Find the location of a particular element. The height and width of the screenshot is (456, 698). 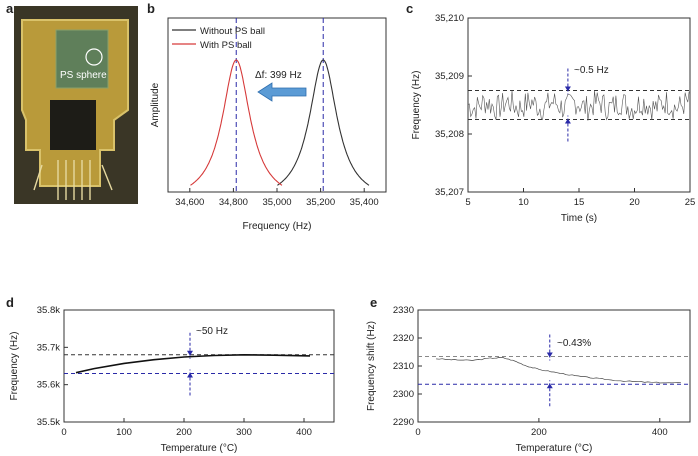

x-tick-label: 10 is located at coordinates (523, 202).